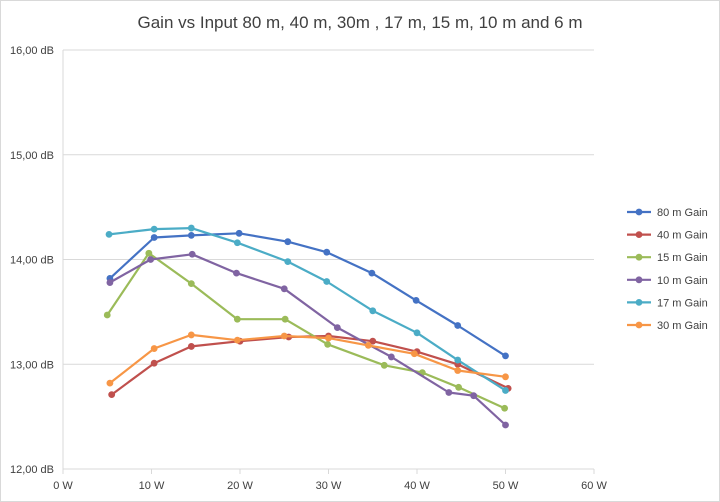  I want to click on legend-label: 80 m Gain, so click(682, 213).